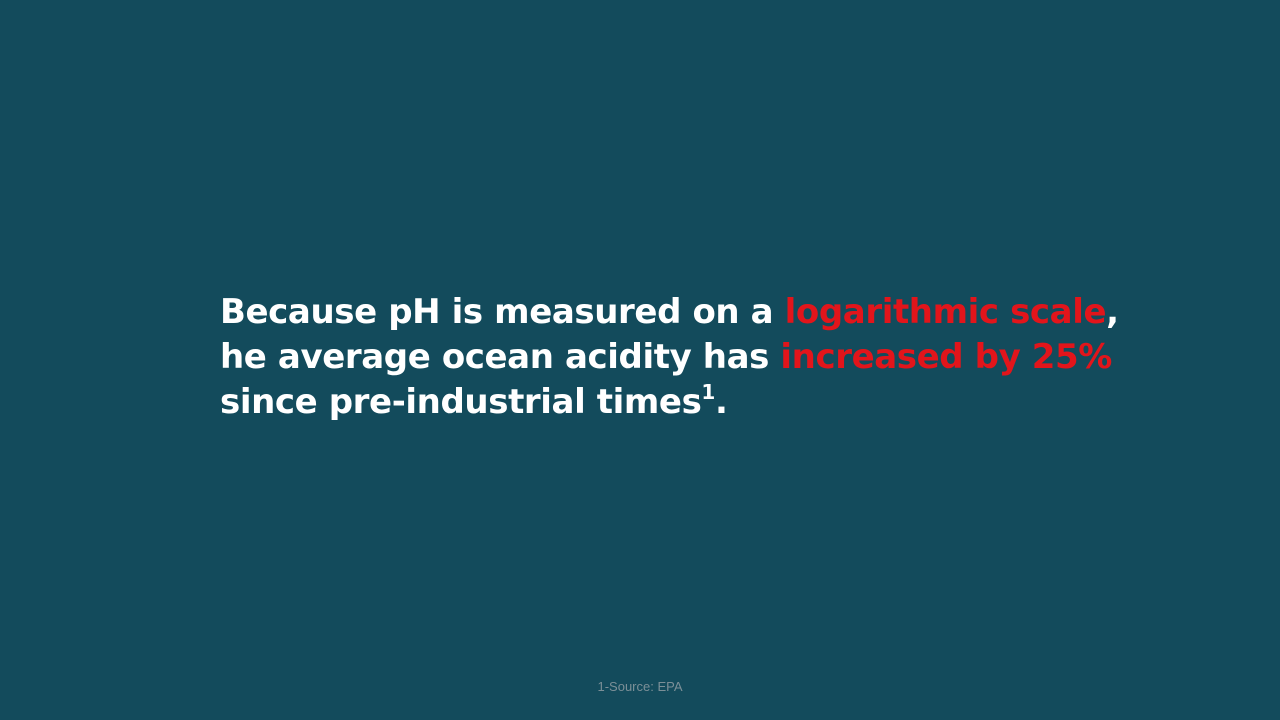 The width and height of the screenshot is (1280, 720). Describe the element at coordinates (640, 686) in the screenshot. I see `footnote-source: 1-Source: EPA` at that location.